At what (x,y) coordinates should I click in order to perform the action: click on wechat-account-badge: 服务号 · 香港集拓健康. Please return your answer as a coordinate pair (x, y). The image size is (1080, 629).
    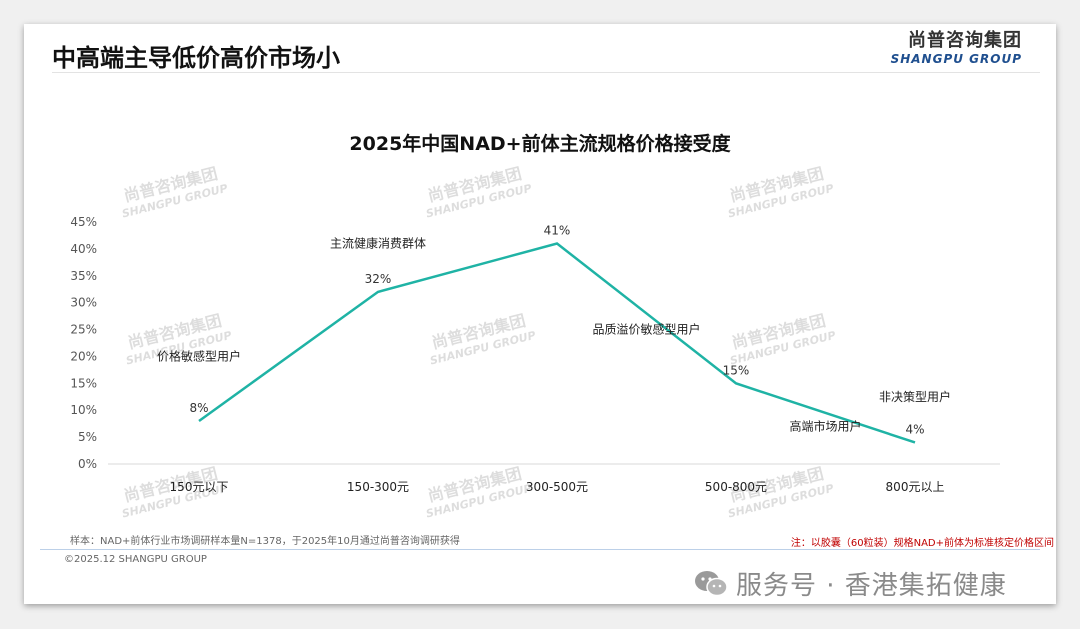
    Looking at the image, I should click on (850, 583).